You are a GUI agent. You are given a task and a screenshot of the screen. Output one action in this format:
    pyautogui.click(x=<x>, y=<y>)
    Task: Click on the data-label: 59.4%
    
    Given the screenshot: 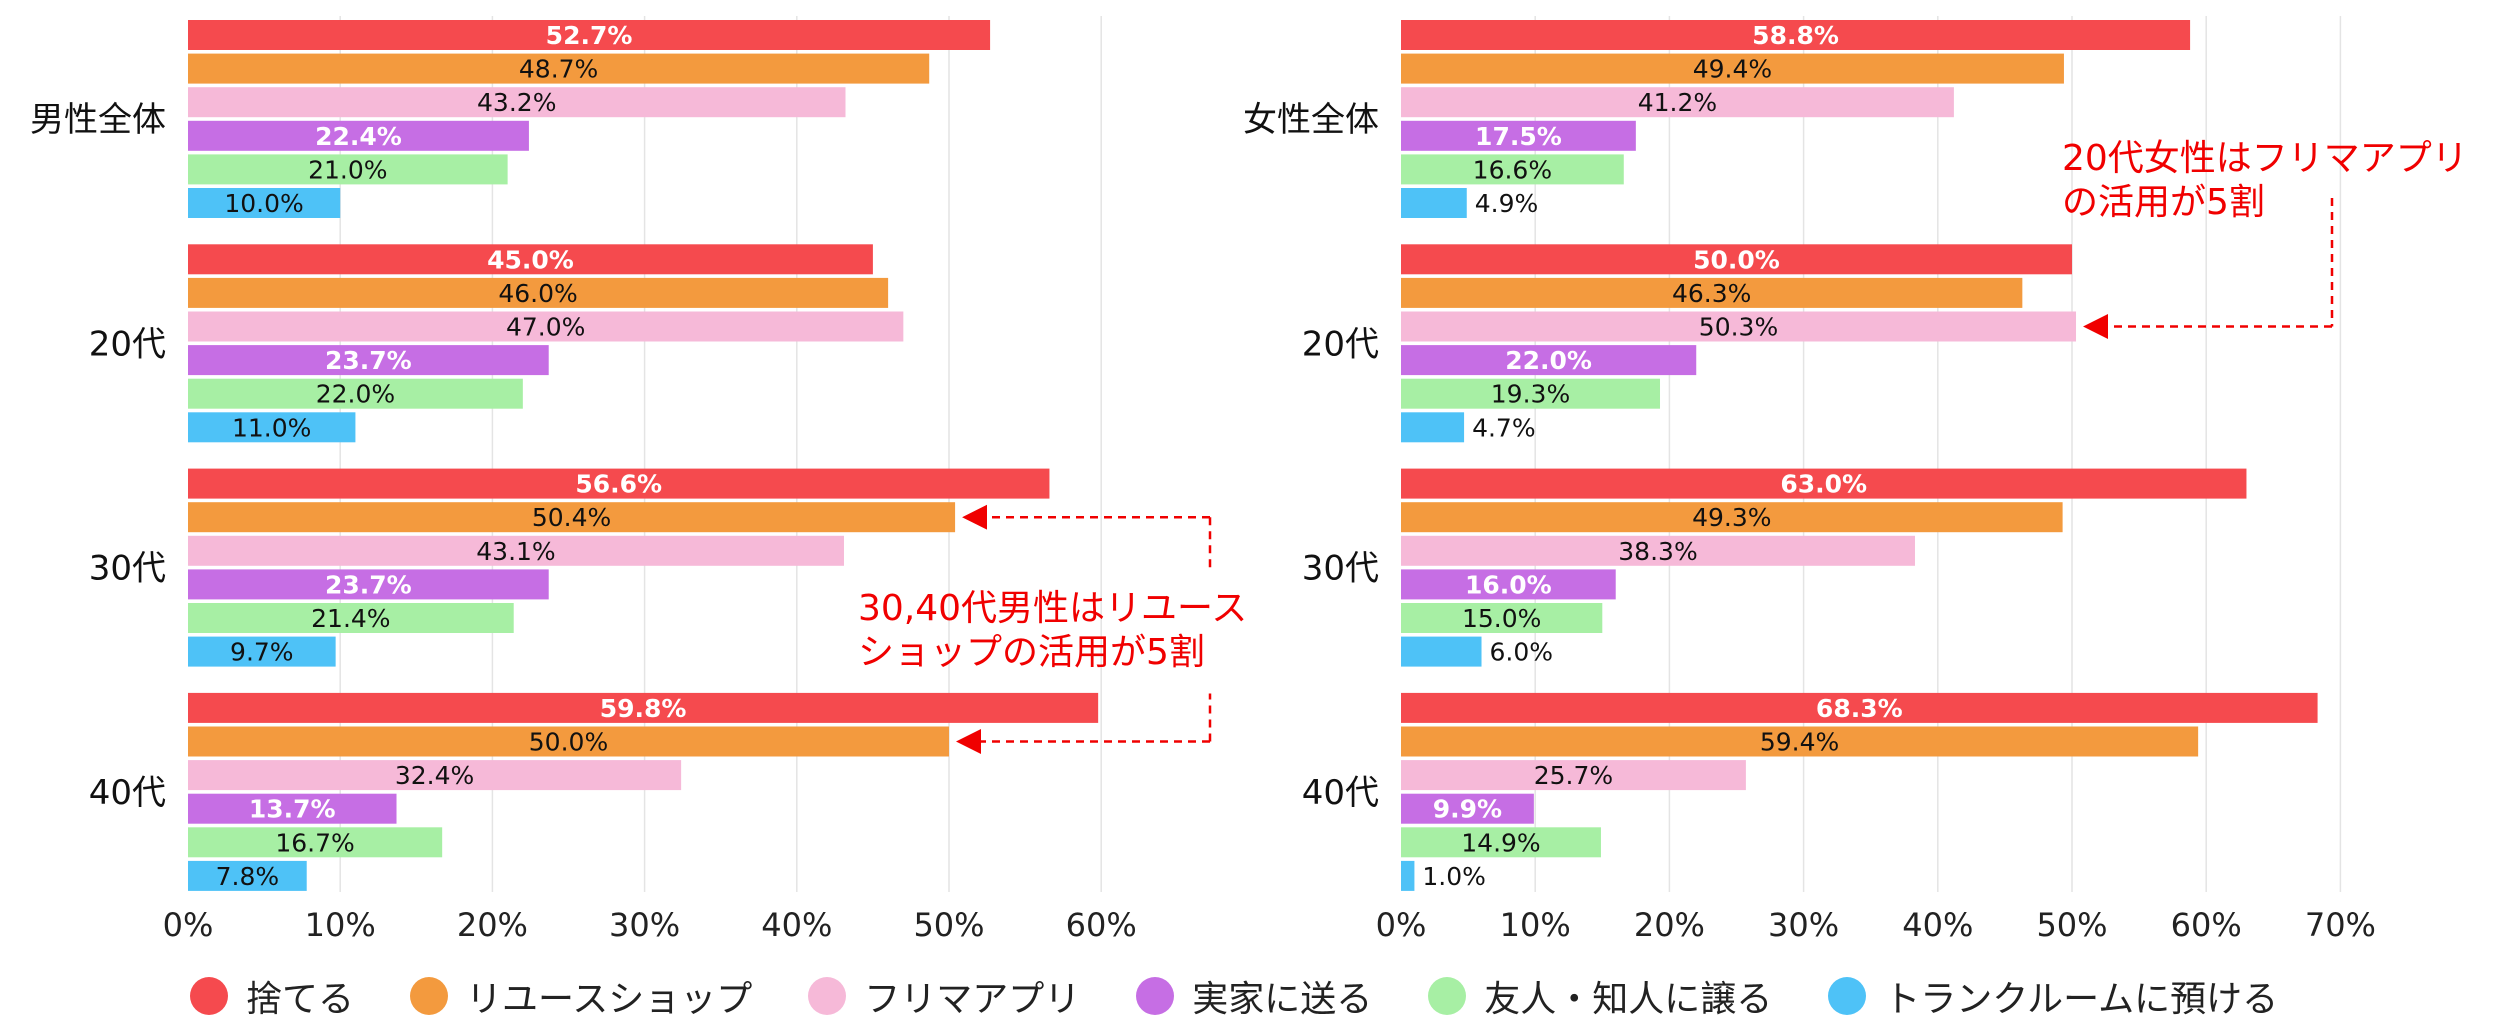 What is the action you would take?
    pyautogui.click(x=1799, y=742)
    